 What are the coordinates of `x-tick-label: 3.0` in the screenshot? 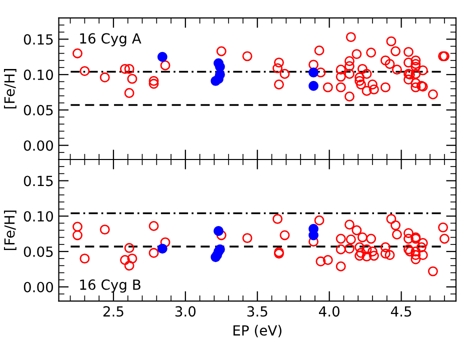 It's located at (185, 311).